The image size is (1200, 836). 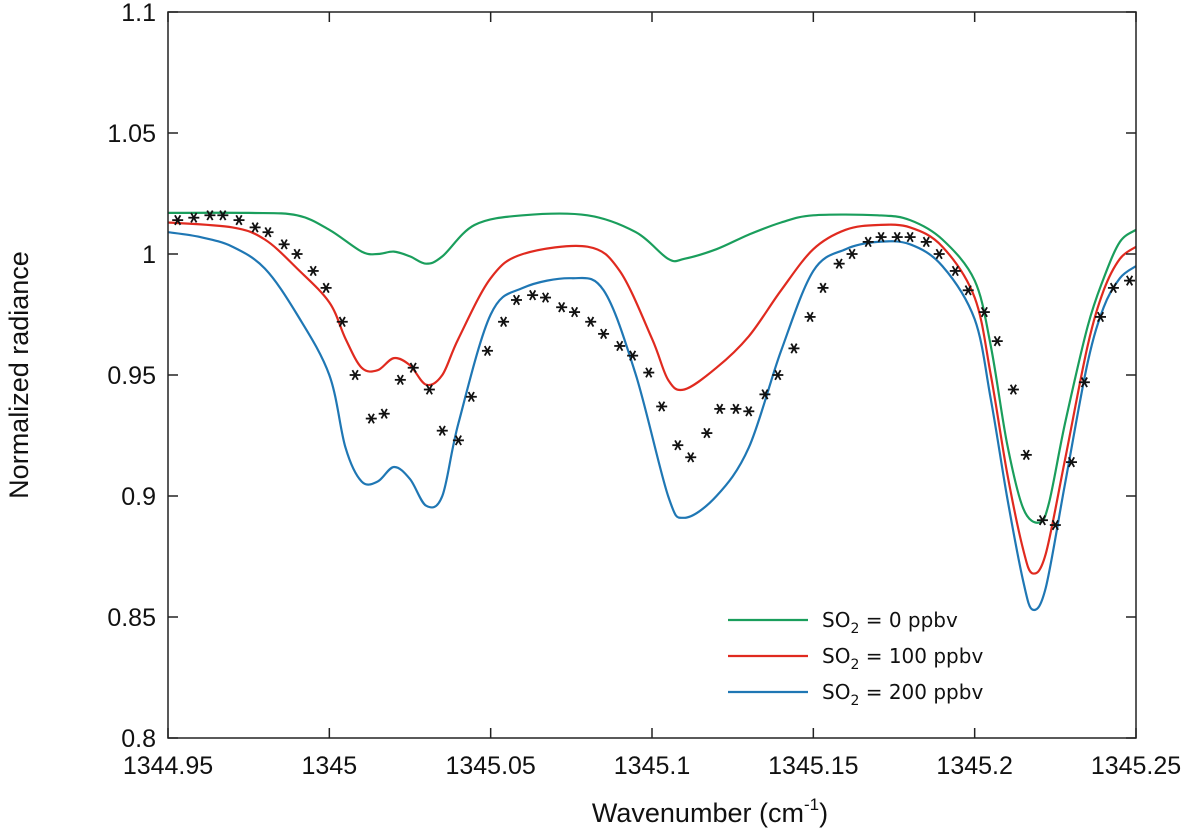 I want to click on y-axis-label: Normalized radiance, so click(x=19, y=375).